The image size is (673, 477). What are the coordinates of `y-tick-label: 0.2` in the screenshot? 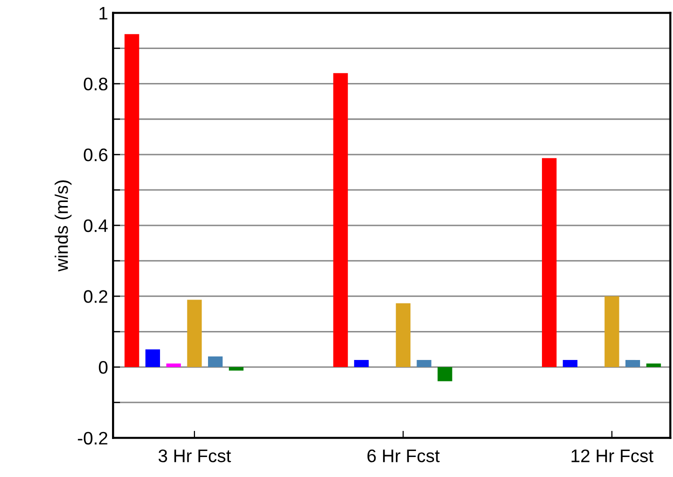 It's located at (96, 296).